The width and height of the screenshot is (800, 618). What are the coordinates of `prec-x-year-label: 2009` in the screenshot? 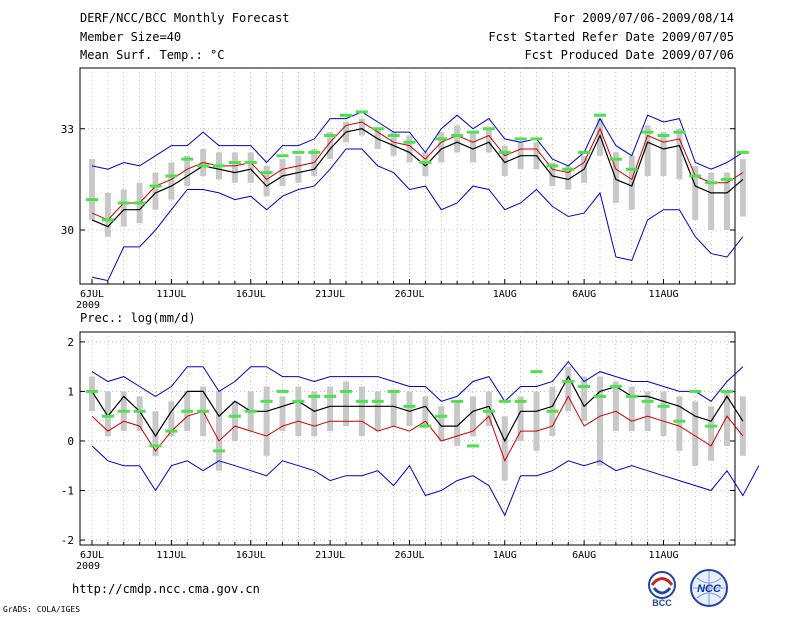 It's located at (88, 566).